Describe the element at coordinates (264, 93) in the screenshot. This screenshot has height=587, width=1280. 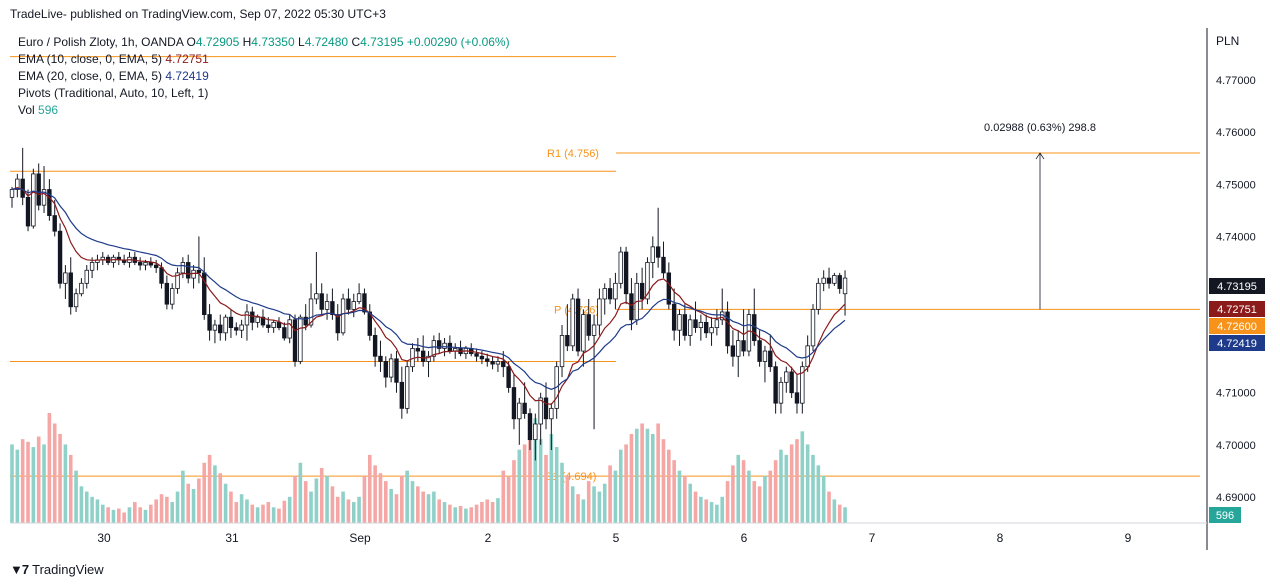
I see `legend-pivots-row: Pivots (Traditional, Auto, 10, Left, 1)` at that location.